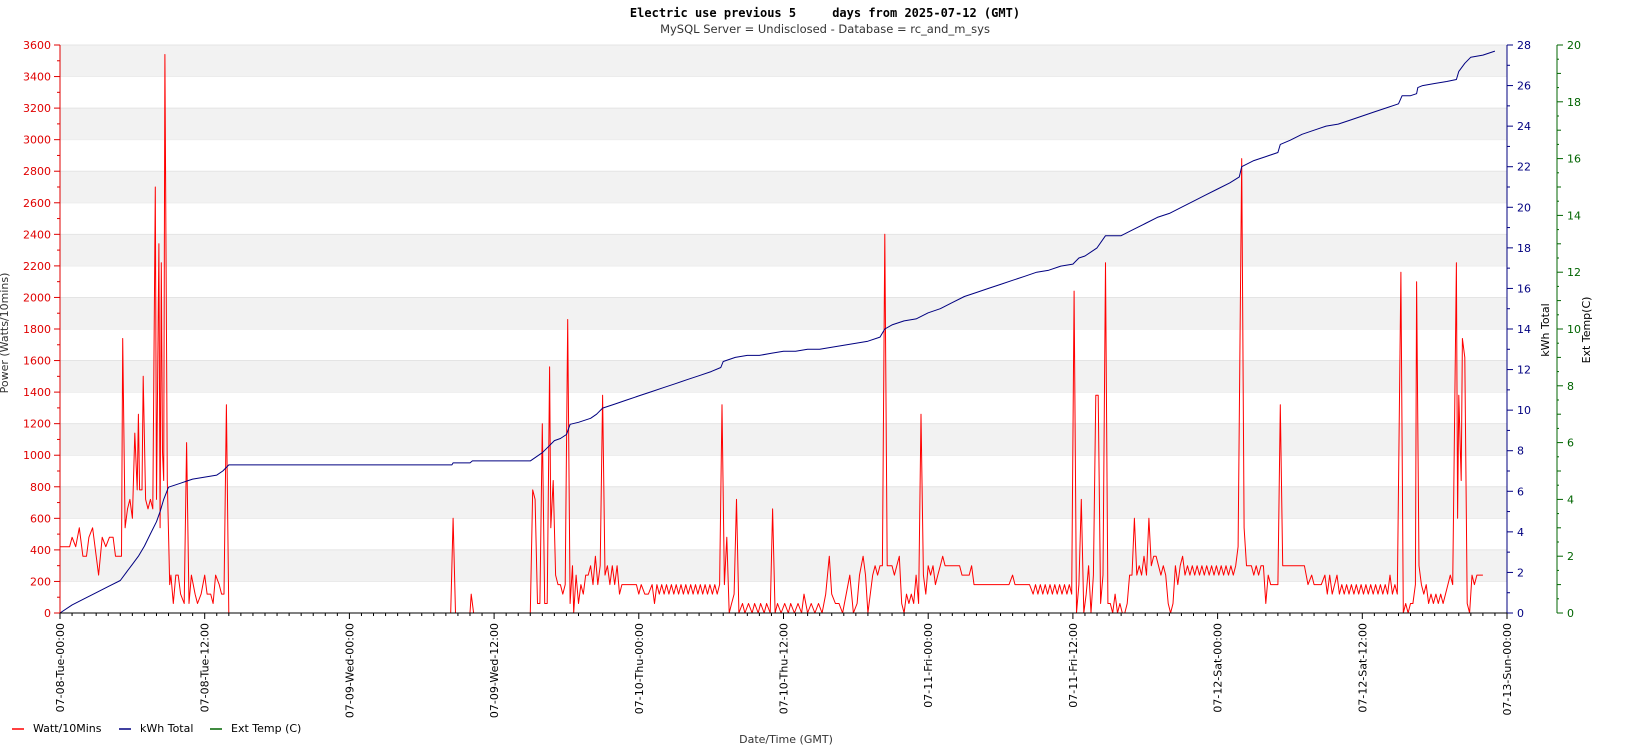 This screenshot has width=1650, height=750. What do you see at coordinates (1570, 386) in the screenshot?
I see `temp-tick-label: 8` at bounding box center [1570, 386].